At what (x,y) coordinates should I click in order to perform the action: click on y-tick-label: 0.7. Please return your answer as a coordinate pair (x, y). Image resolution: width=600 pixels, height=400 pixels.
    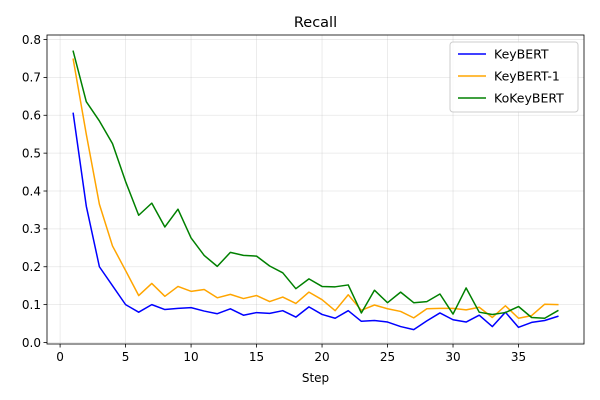
    Looking at the image, I should click on (31, 78).